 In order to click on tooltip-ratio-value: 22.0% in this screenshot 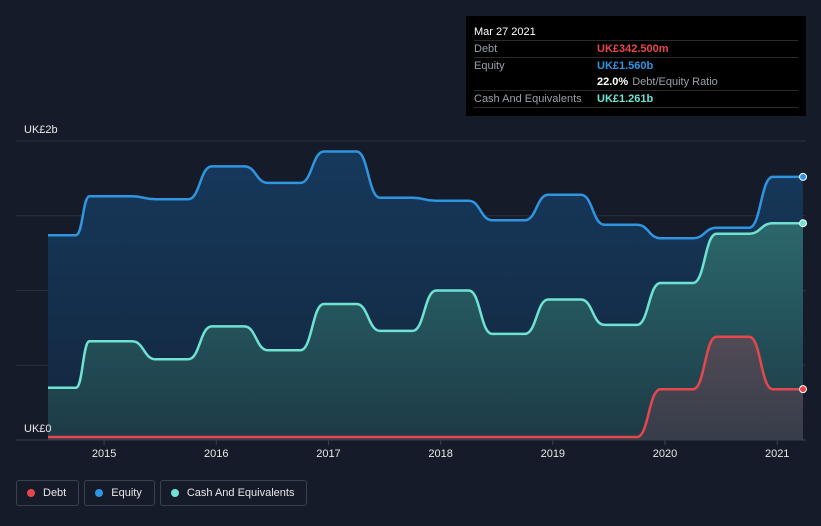, I will do `click(613, 82)`.